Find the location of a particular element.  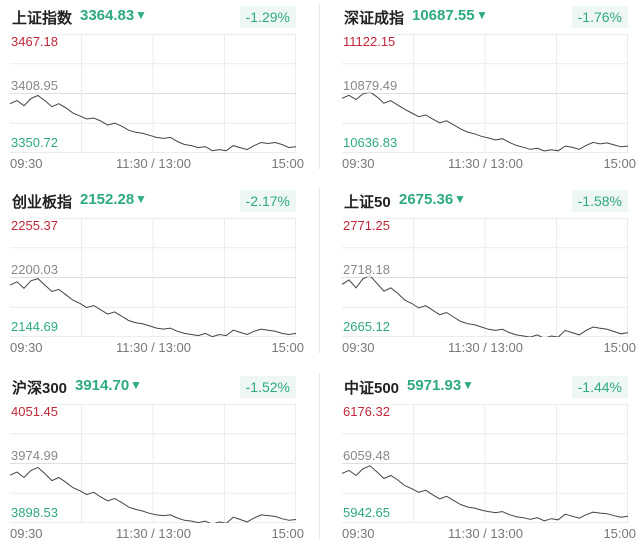

change-percent-badge: -1.29% is located at coordinates (267, 17).